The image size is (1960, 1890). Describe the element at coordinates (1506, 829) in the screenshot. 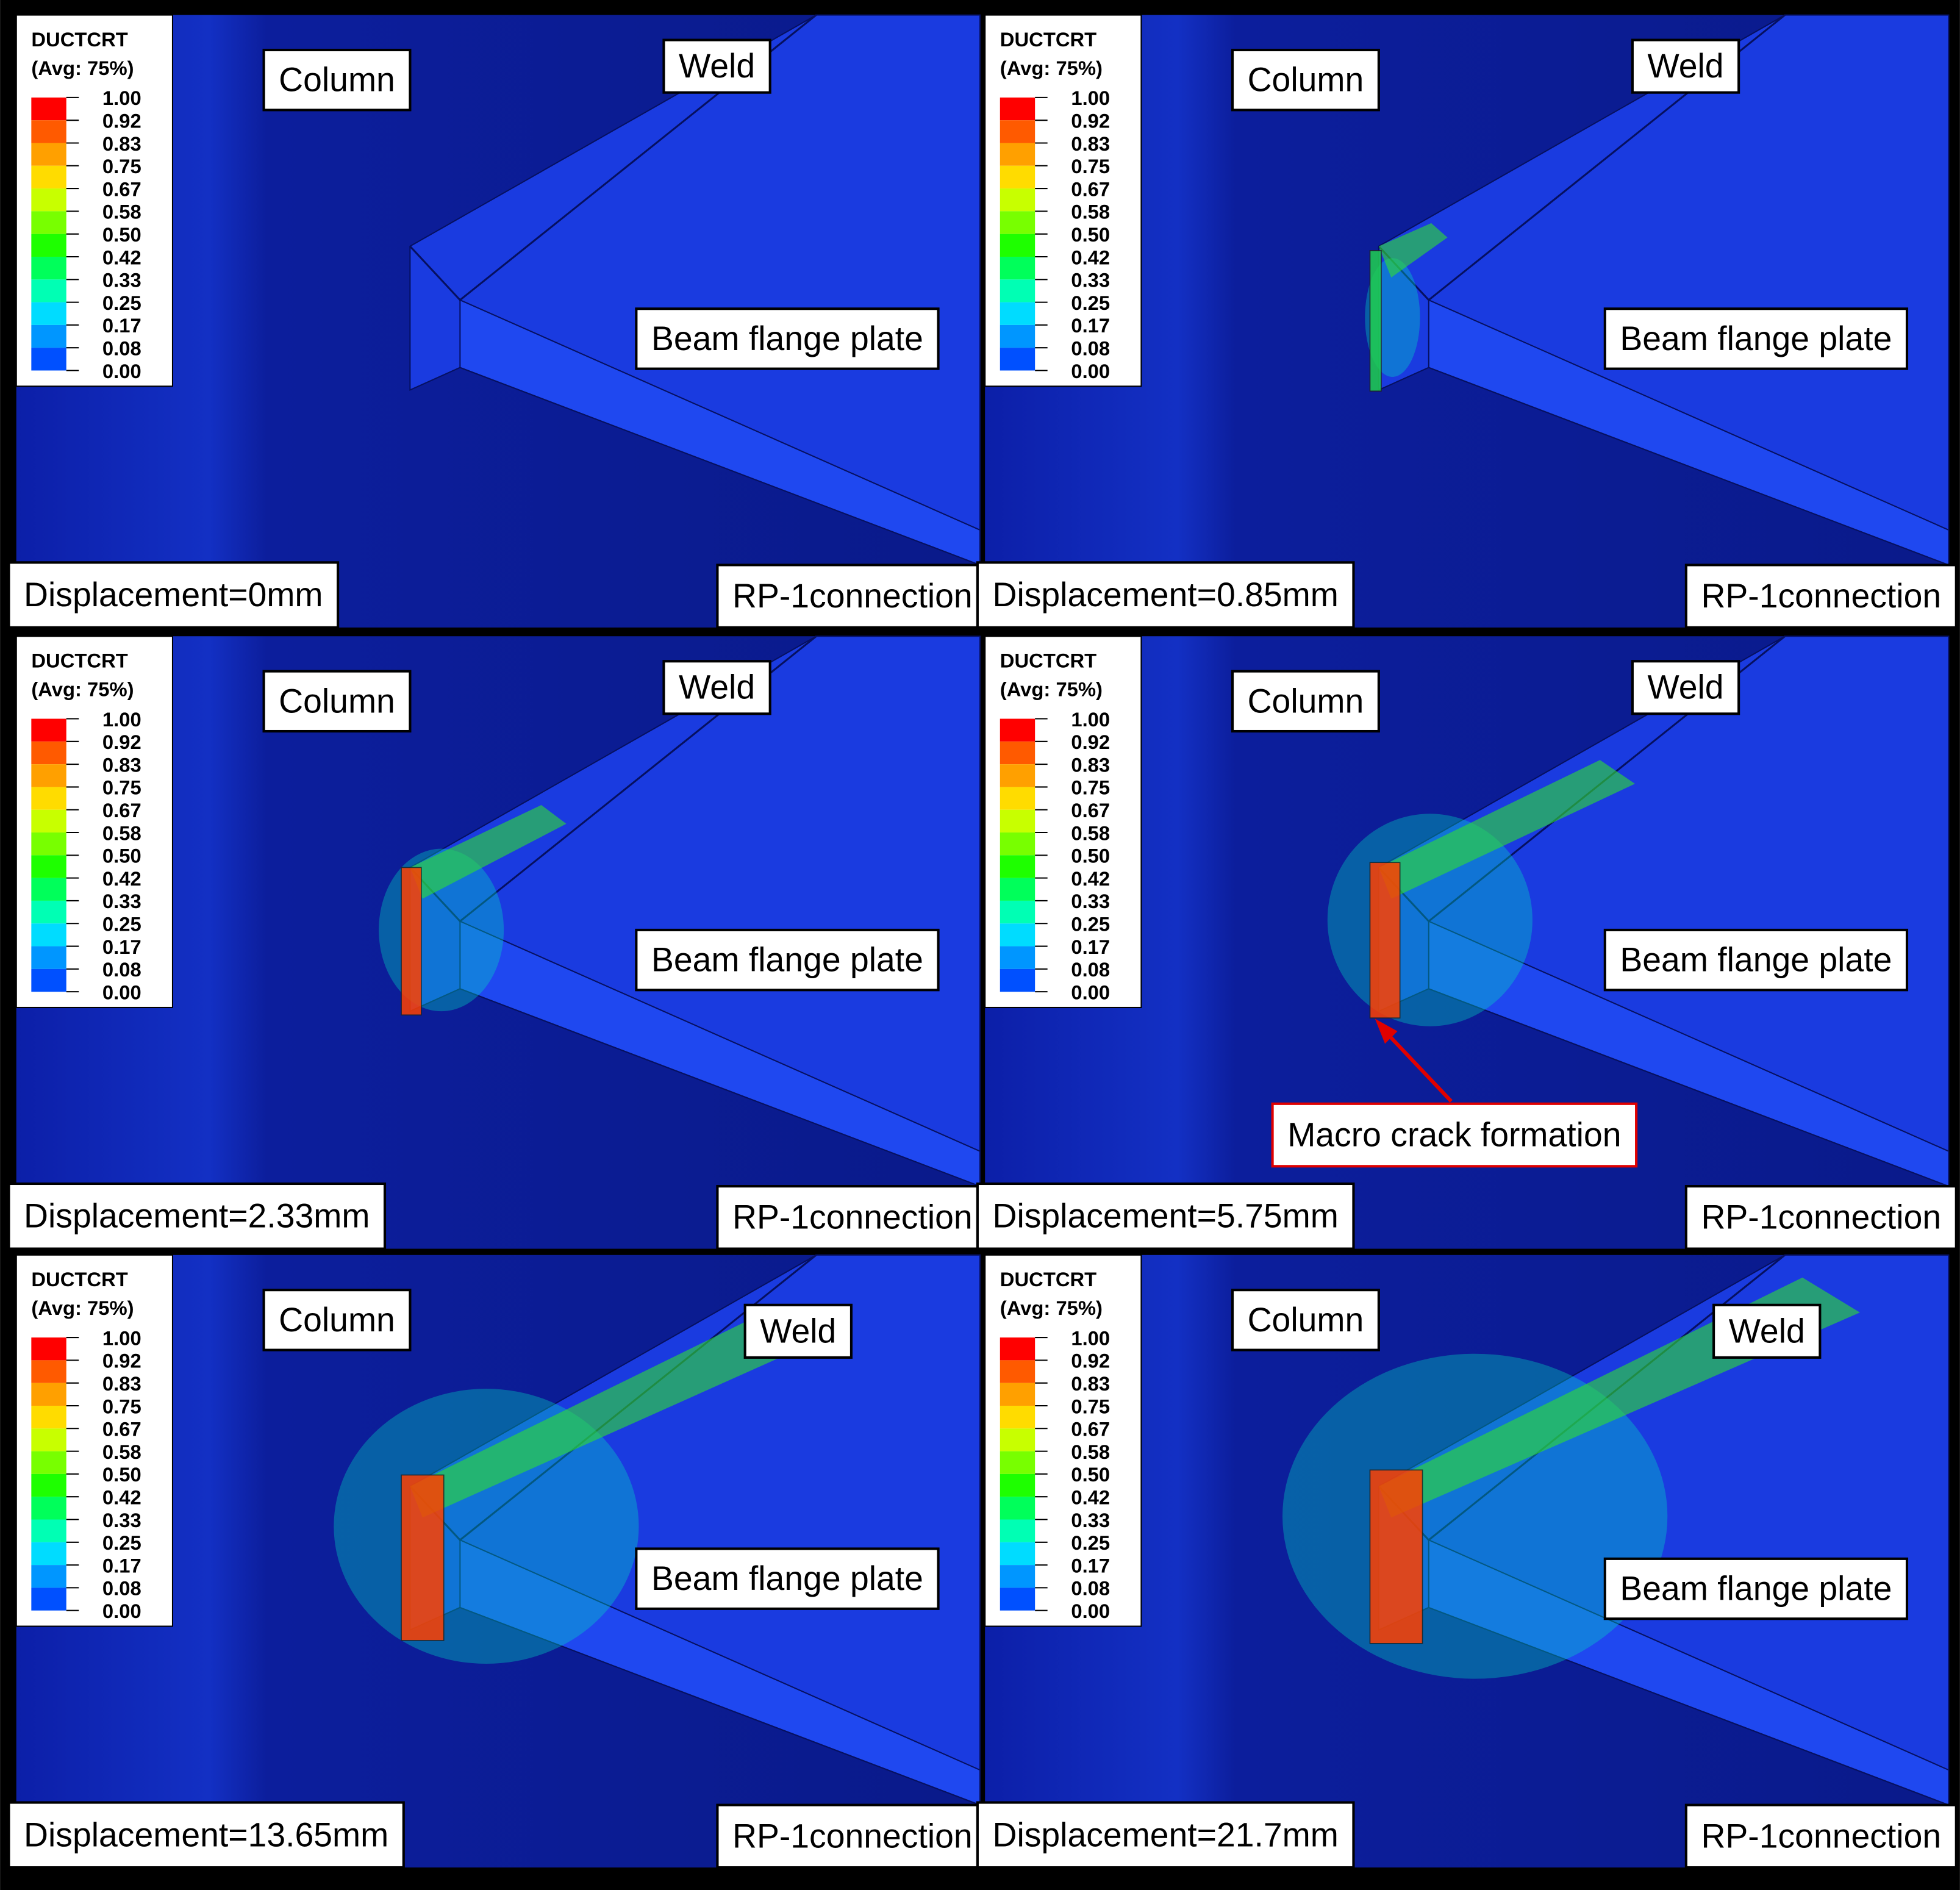

I see `damage-band` at that location.